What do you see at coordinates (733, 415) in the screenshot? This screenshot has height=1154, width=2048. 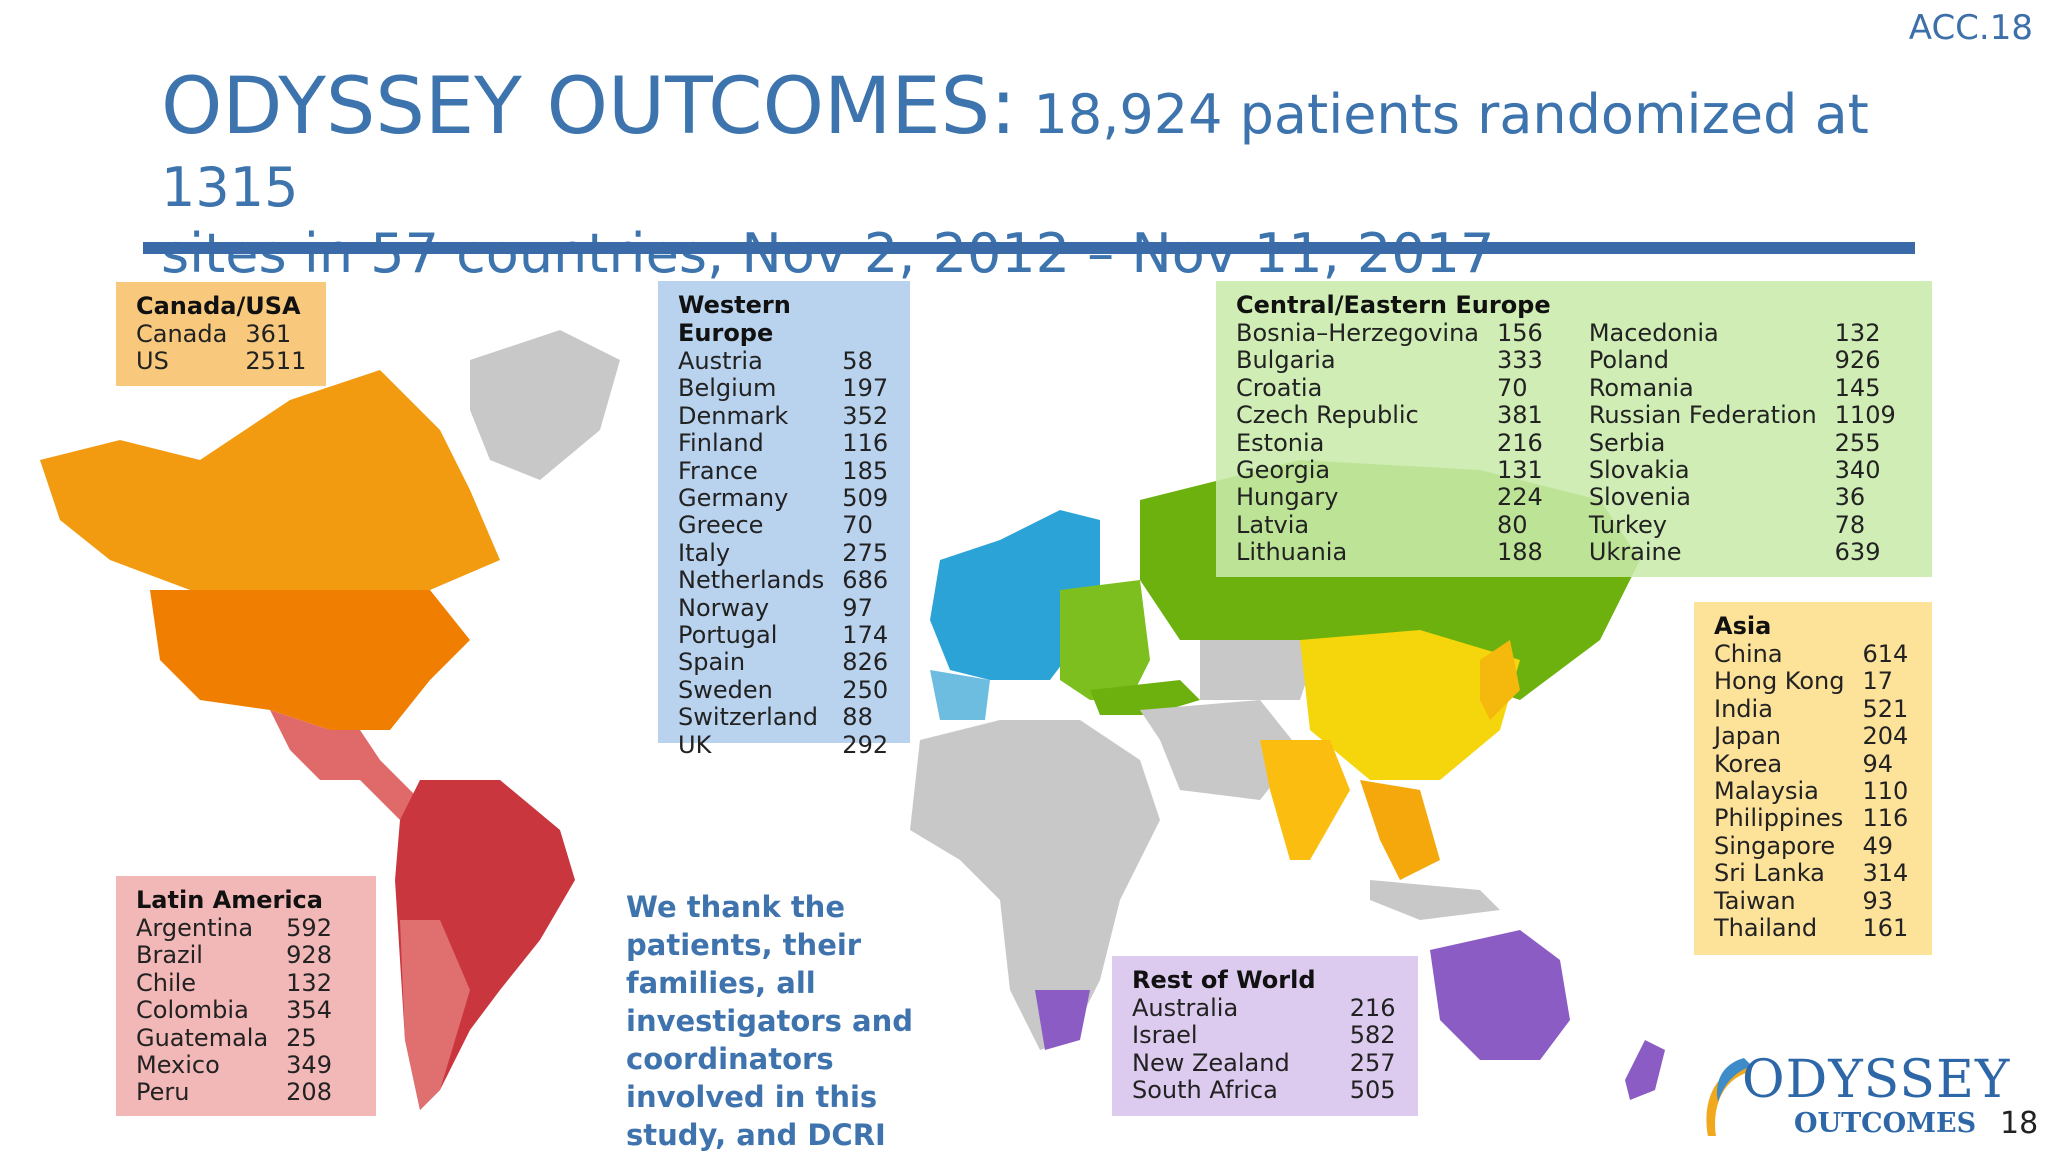 I see `country-name: Denmark` at bounding box center [733, 415].